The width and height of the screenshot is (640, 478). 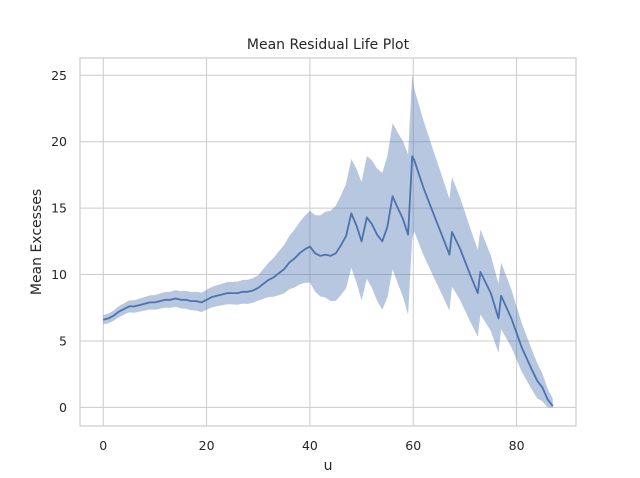 What do you see at coordinates (37, 242) in the screenshot?
I see `y-axis-label: Mean Excesses` at bounding box center [37, 242].